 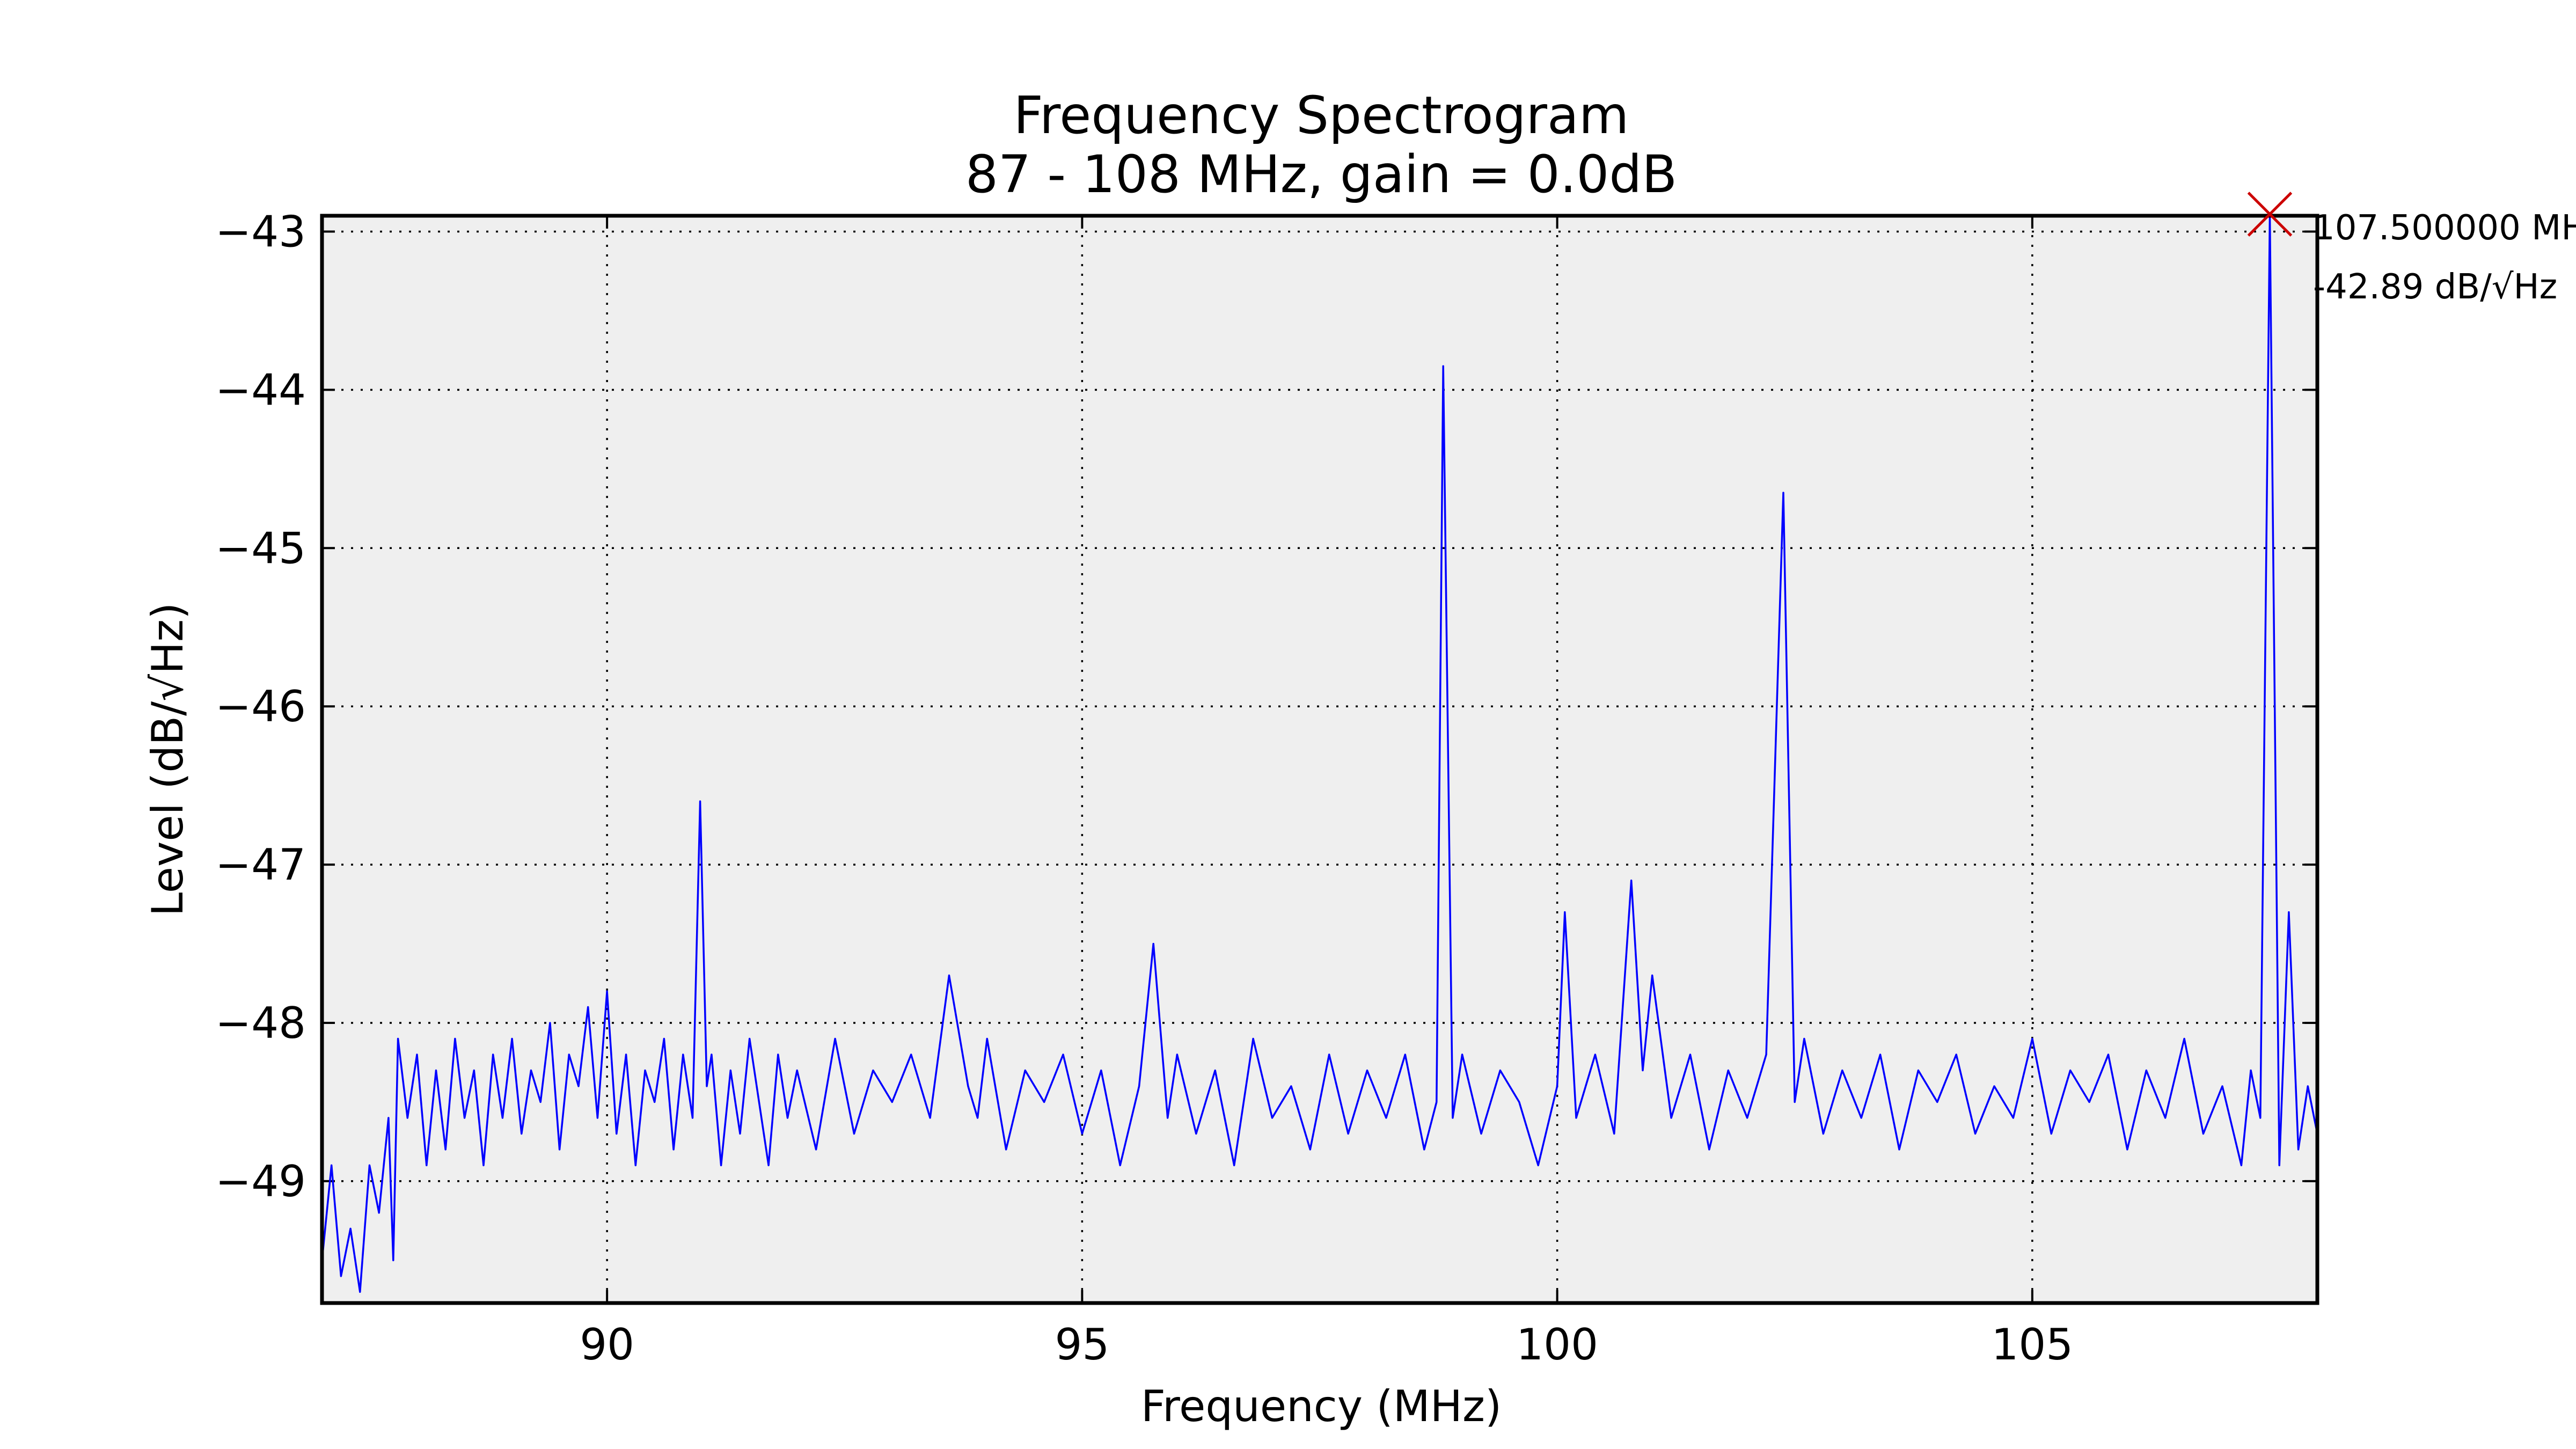 What do you see at coordinates (260, 865) in the screenshot?
I see `y-tick-label: −47` at bounding box center [260, 865].